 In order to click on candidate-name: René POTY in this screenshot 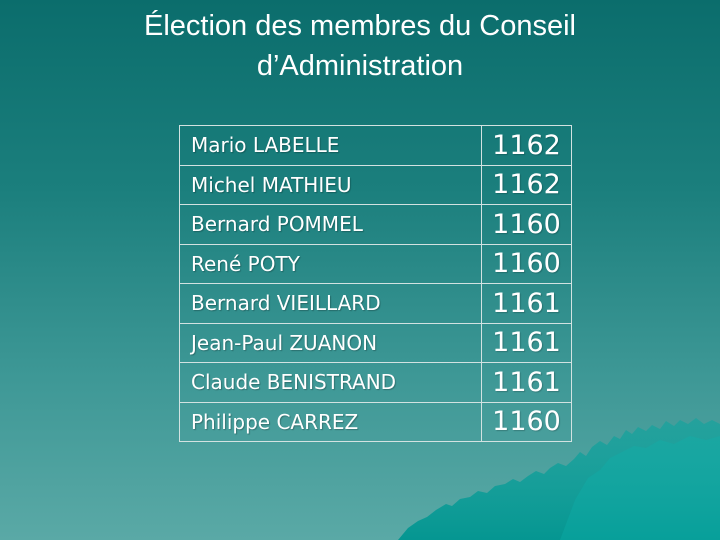, I will do `click(330, 263)`.